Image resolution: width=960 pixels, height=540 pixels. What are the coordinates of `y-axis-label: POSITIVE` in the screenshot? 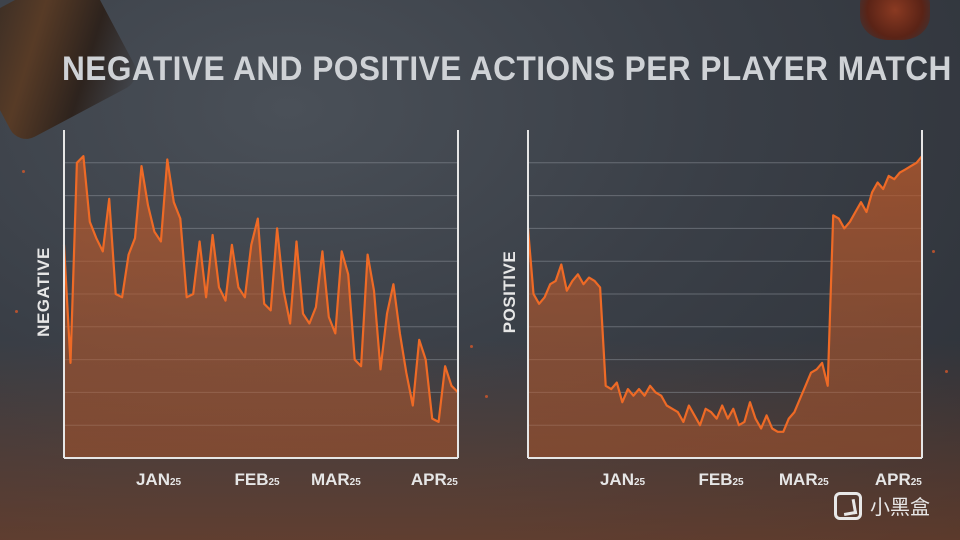 It's located at (509, 292).